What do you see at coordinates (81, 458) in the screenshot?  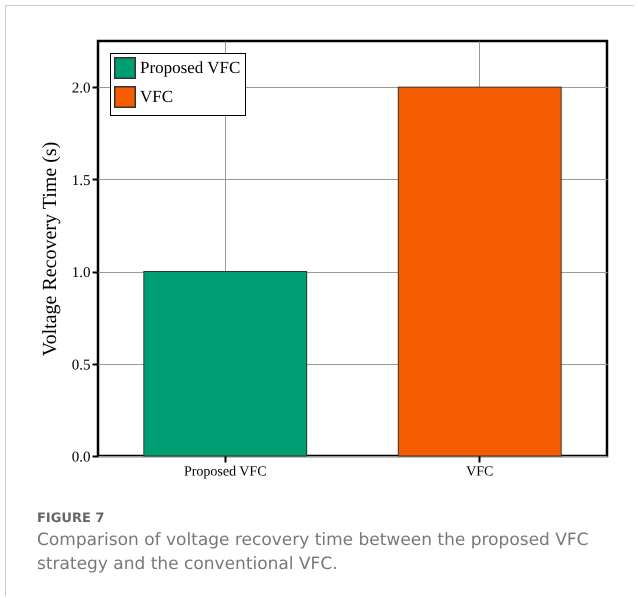 I see `y-tick-label: 0.0` at bounding box center [81, 458].